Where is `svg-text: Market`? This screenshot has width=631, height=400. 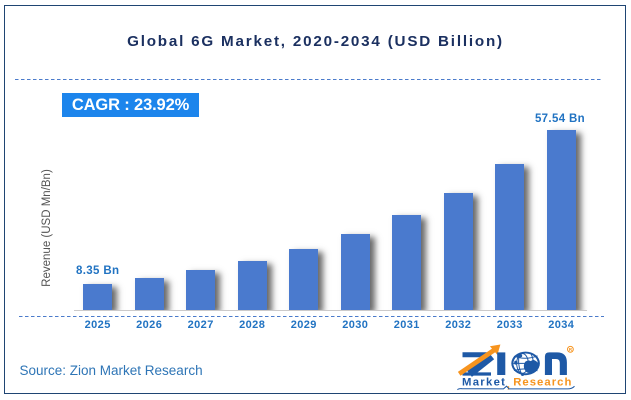 svg-text: Market is located at coordinates (484, 383).